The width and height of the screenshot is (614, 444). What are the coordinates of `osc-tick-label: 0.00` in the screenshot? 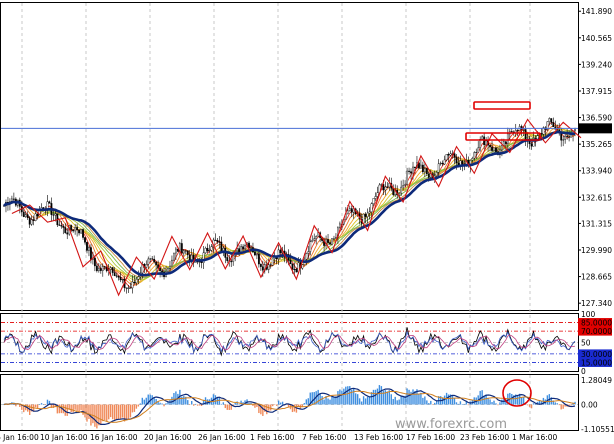 It's located at (589, 405).